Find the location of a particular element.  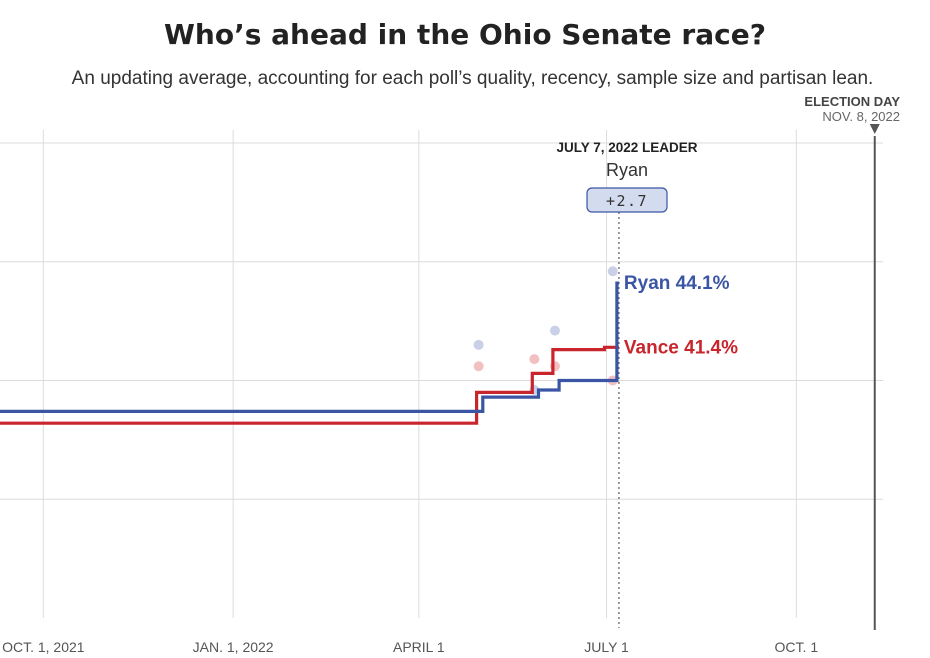

chart-title: Who’s ahead in the Ohio Senate race? is located at coordinates (465, 34).